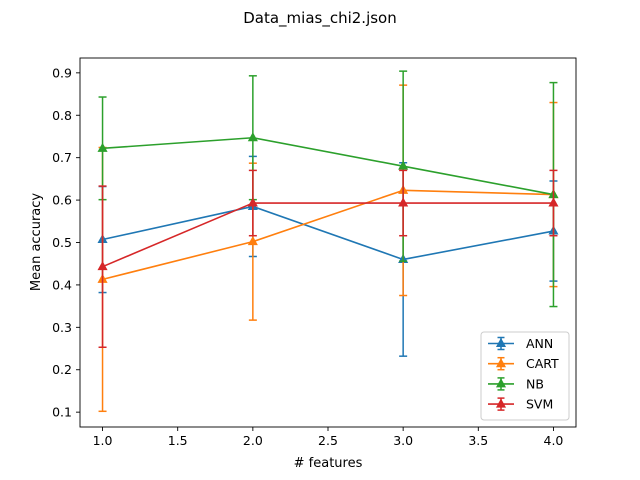 Image resolution: width=640 pixels, height=480 pixels. What do you see at coordinates (62, 327) in the screenshot?
I see `y-tick-label: 0.3` at bounding box center [62, 327].